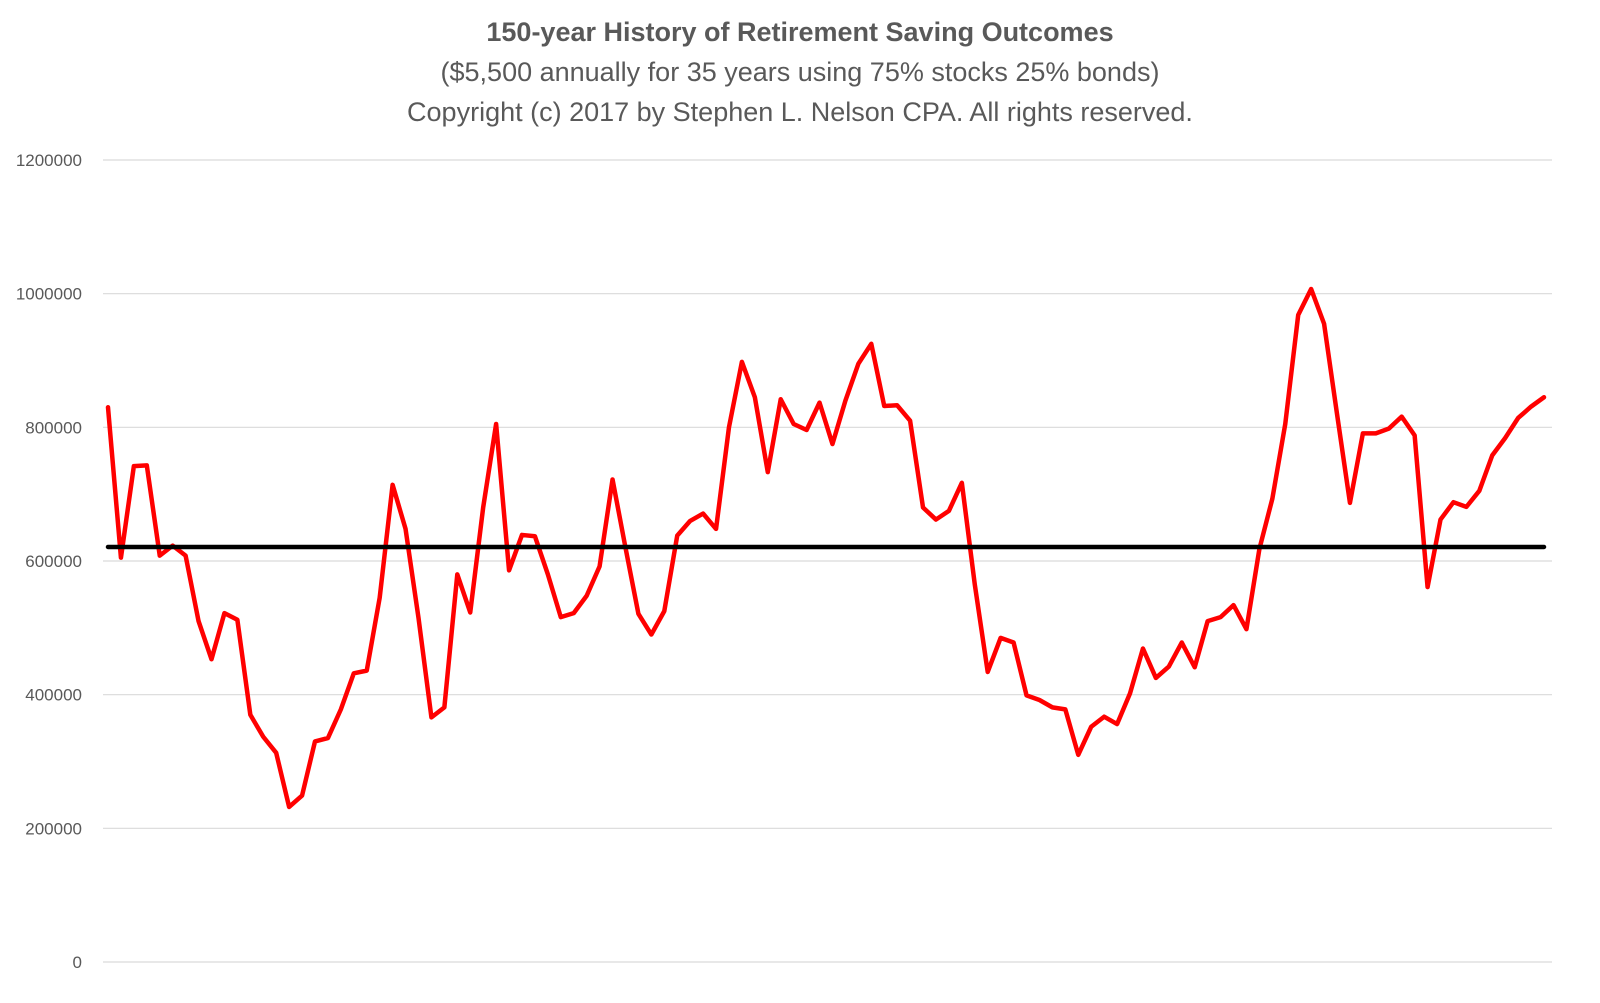  Describe the element at coordinates (53, 695) in the screenshot. I see `y-tick-label: 400000` at that location.